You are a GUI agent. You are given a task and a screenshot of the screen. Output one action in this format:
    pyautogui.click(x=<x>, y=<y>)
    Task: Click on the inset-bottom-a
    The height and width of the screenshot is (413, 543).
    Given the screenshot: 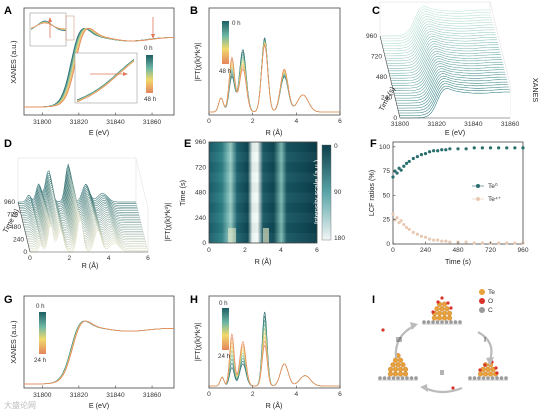 What is the action you would take?
    pyautogui.click(x=106, y=78)
    